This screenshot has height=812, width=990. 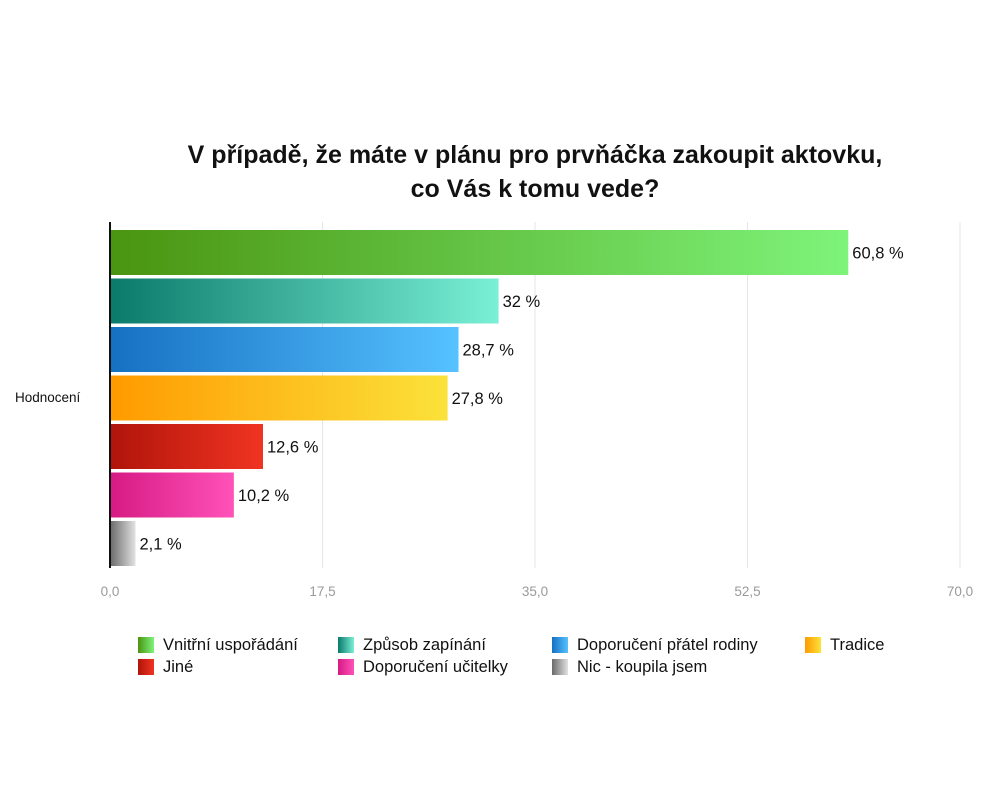 I want to click on data-label: 2,1 %, so click(x=161, y=545).